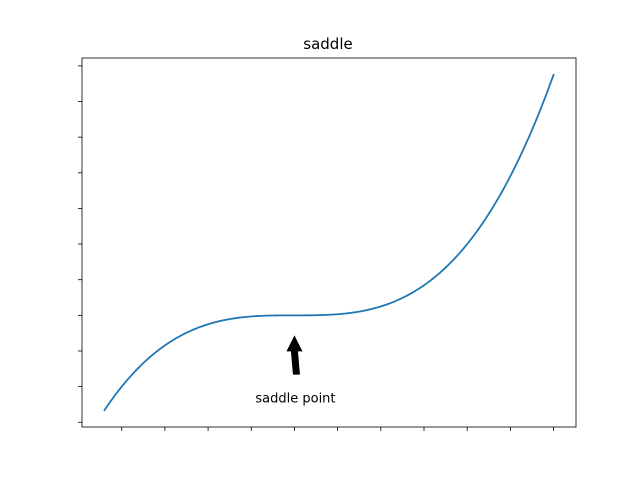 The width and height of the screenshot is (640, 484). I want to click on chart-title: saddle, so click(327, 44).